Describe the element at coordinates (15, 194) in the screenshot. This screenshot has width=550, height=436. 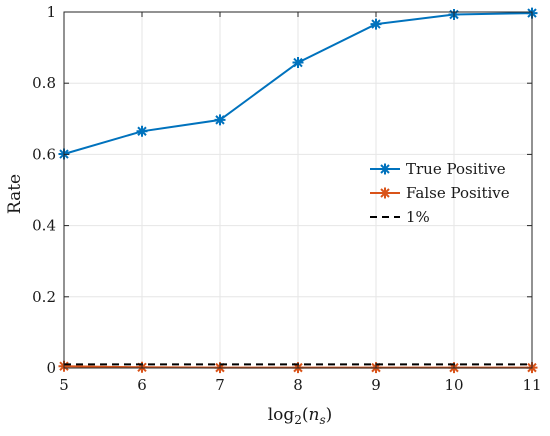
I see `y-axis-label: Rate` at that location.